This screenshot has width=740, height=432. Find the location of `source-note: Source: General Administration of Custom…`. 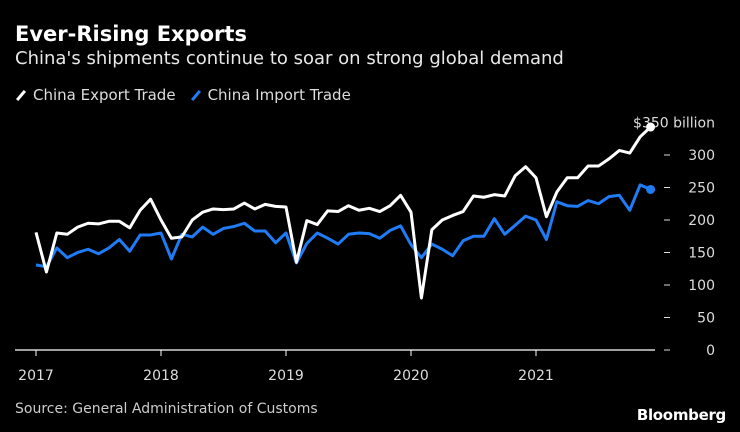

source-note: Source: General Administration of Custom… is located at coordinates (166, 409).